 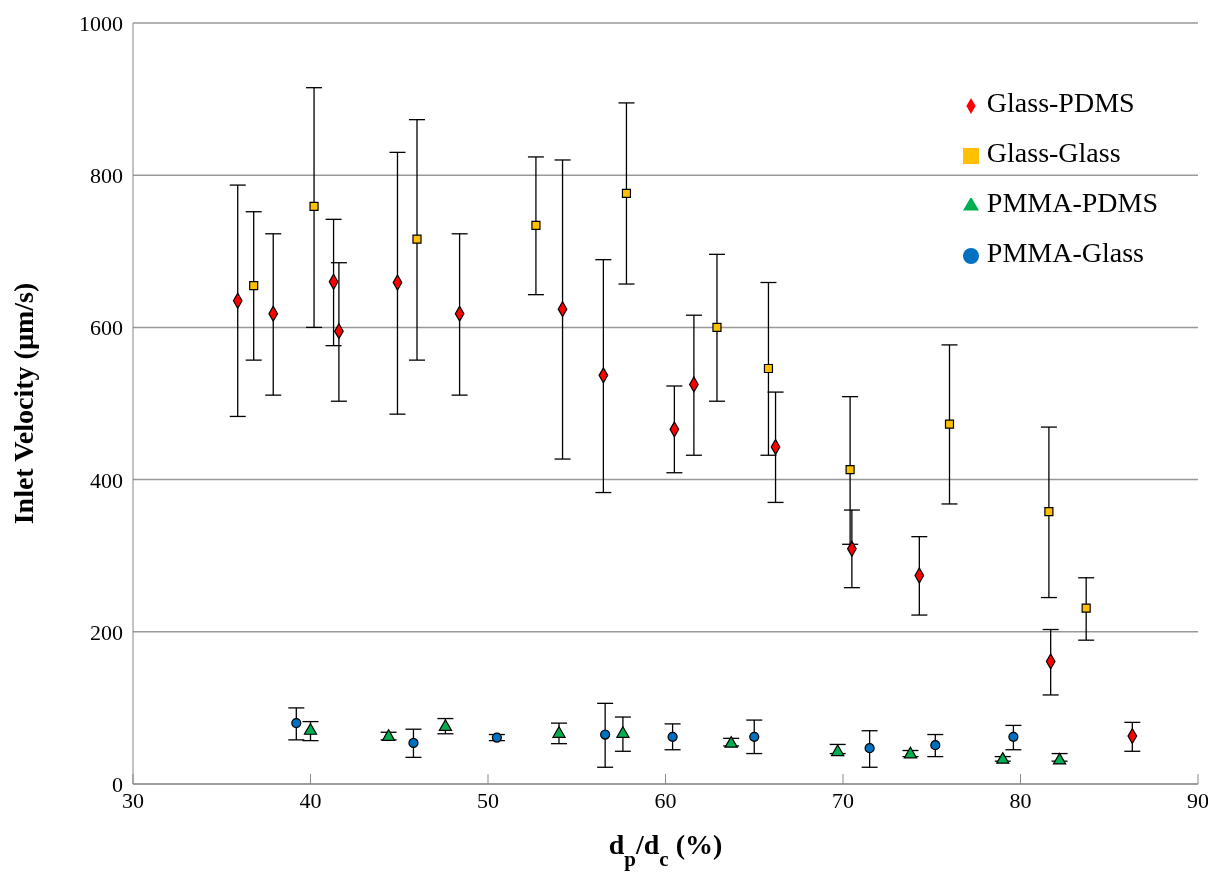 What do you see at coordinates (106, 480) in the screenshot?
I see `y-tick-label: 400` at bounding box center [106, 480].